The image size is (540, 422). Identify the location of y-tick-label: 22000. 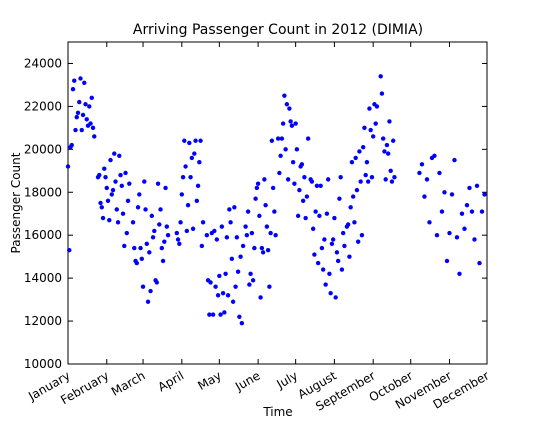
(43, 106).